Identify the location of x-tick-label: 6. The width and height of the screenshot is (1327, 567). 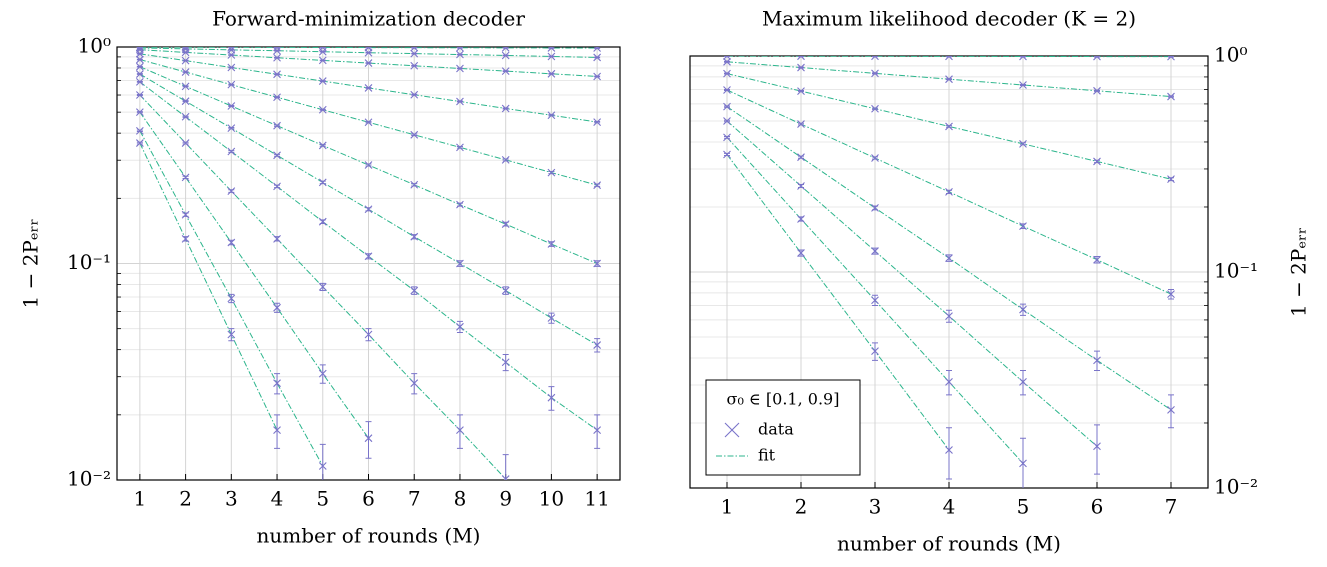
(1097, 507).